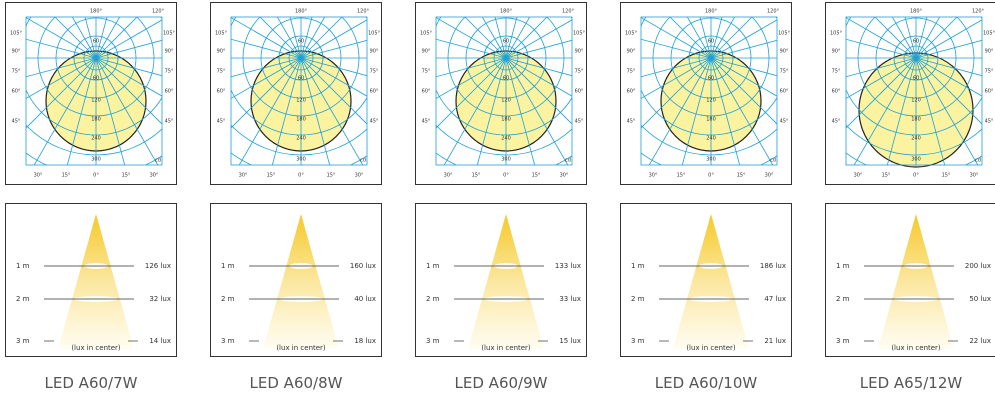 This screenshot has height=395, width=995. I want to click on unit-label: cd, so click(773, 161).